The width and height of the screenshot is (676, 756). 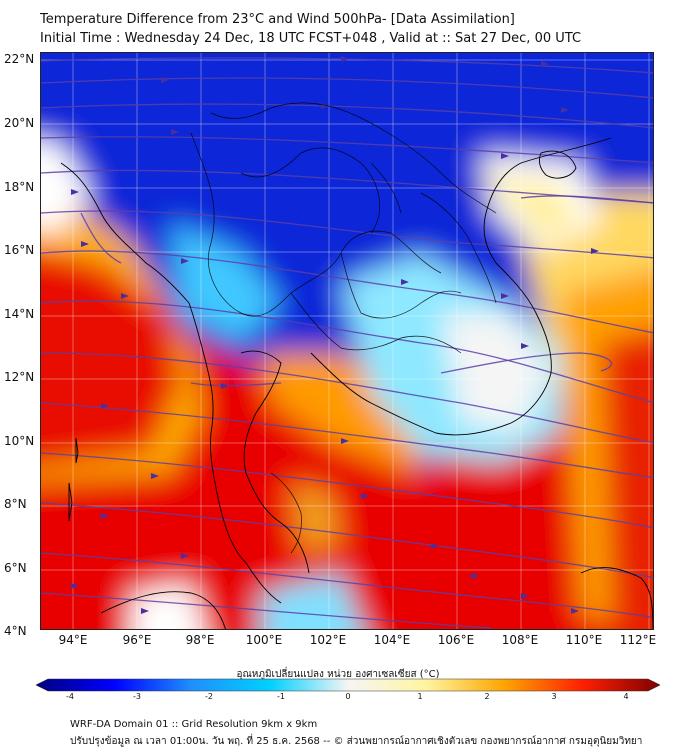 What do you see at coordinates (554, 696) in the screenshot?
I see `colorbar-tick: 3` at bounding box center [554, 696].